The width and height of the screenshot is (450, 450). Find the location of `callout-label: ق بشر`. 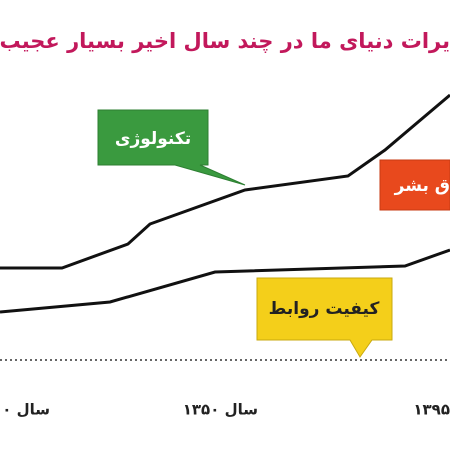

callout-label: ق بشر is located at coordinates (422, 186).